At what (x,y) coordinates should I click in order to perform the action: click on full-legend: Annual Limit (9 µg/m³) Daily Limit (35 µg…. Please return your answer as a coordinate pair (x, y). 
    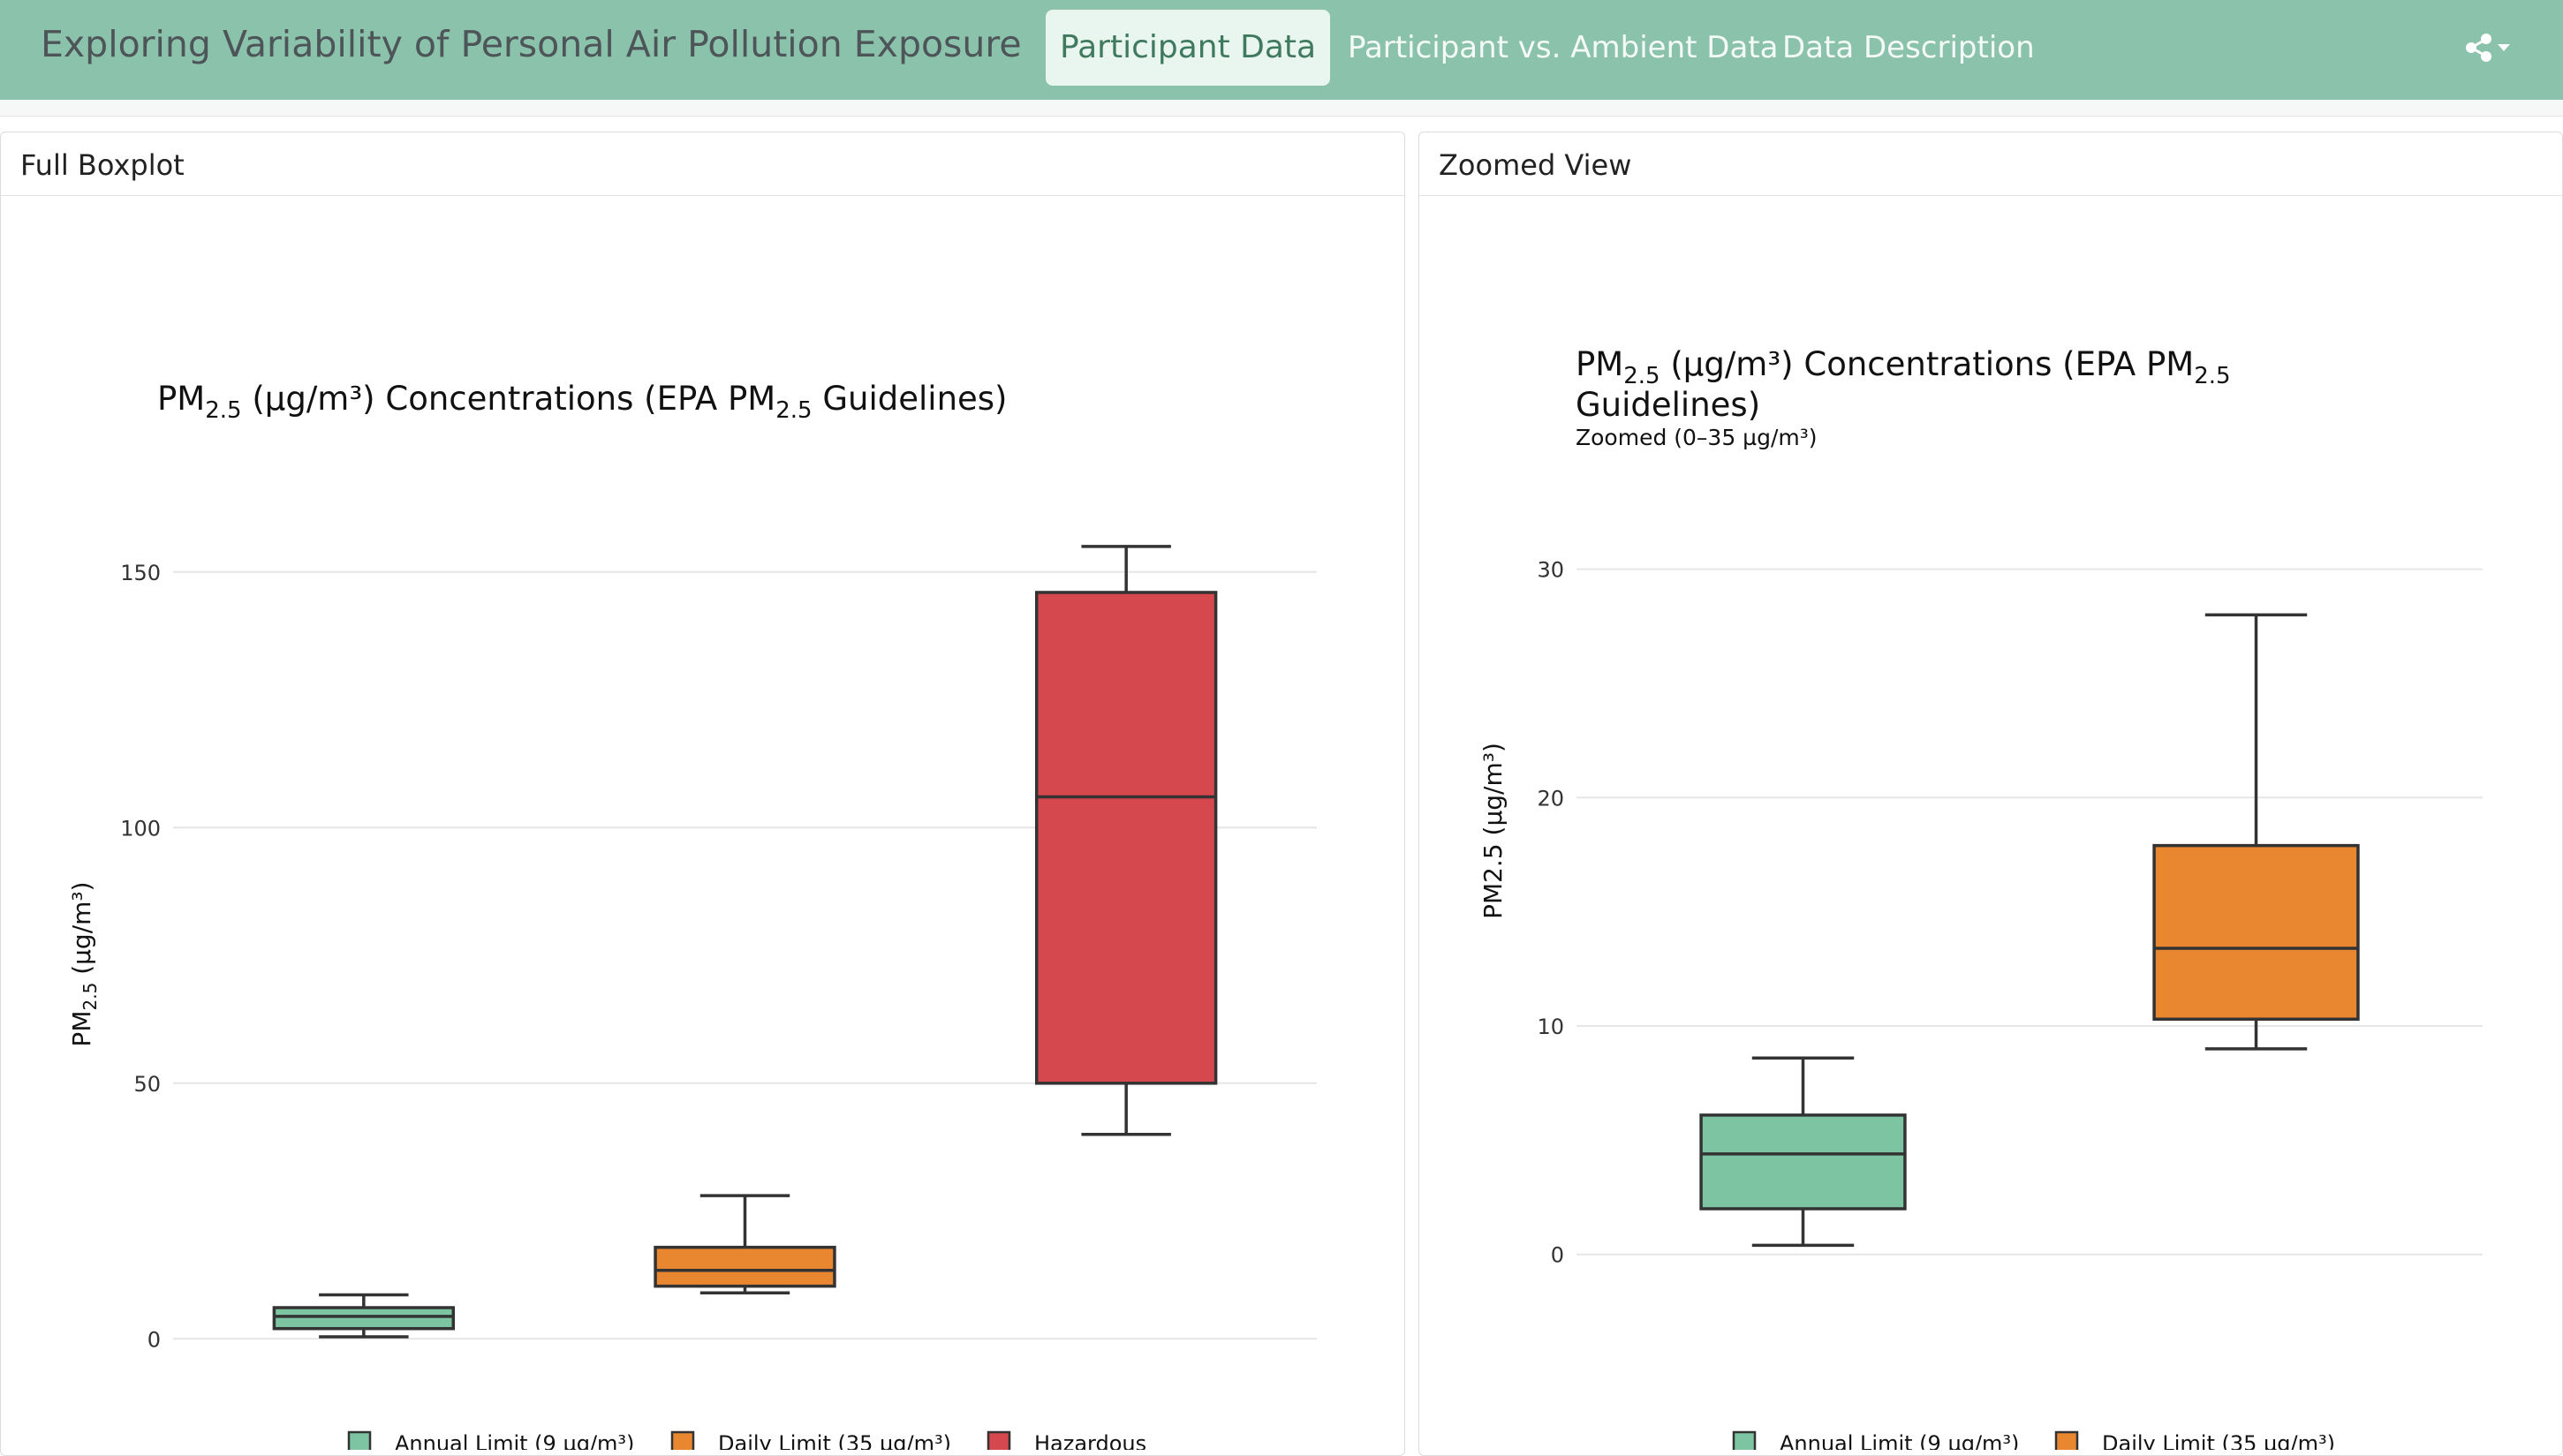
    Looking at the image, I should click on (746, 1440).